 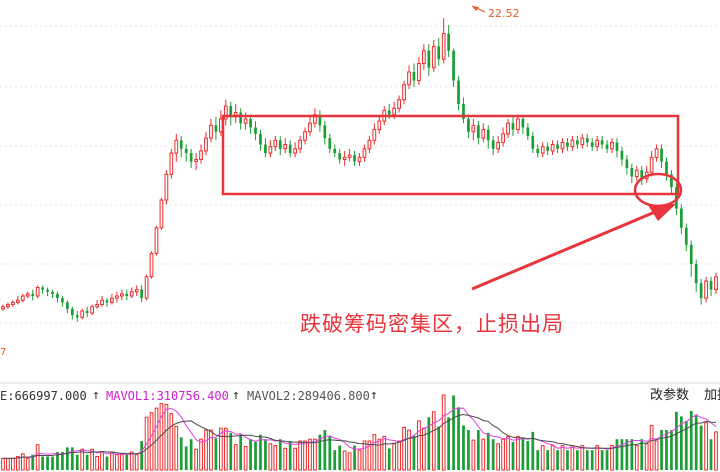 What do you see at coordinates (712, 395) in the screenshot?
I see `add-indicator-button: 加指` at bounding box center [712, 395].